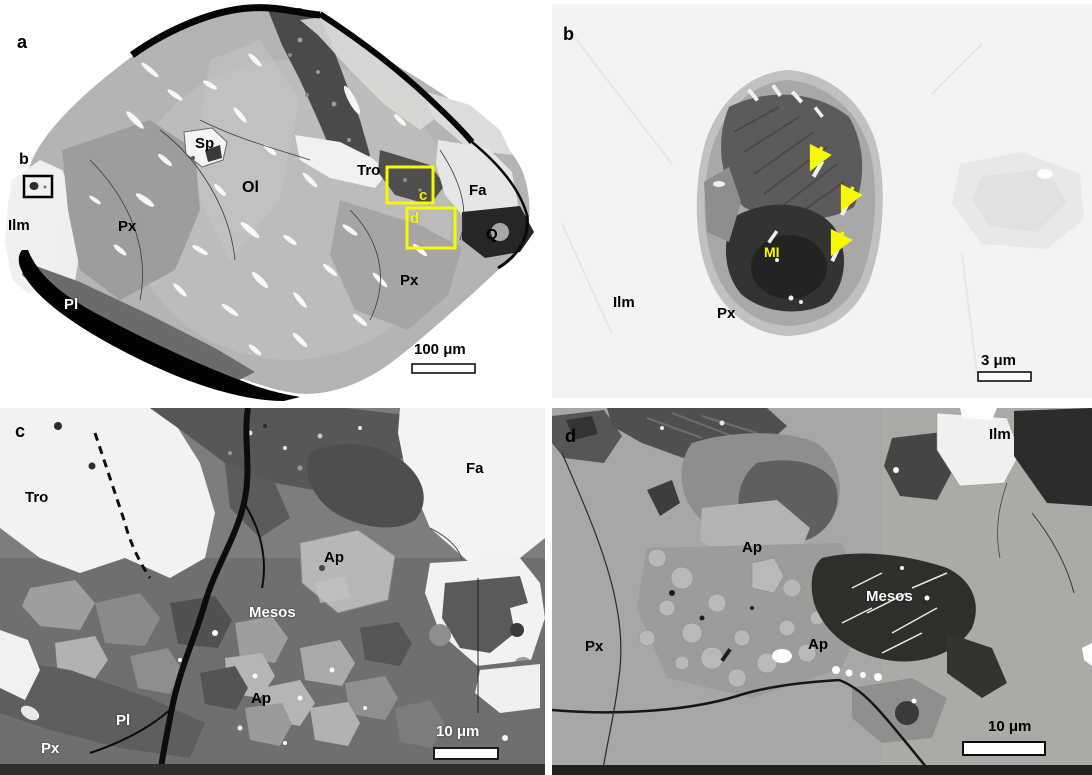 This screenshot has width=1092, height=775. I want to click on panel-c-letter: c, so click(20, 431).